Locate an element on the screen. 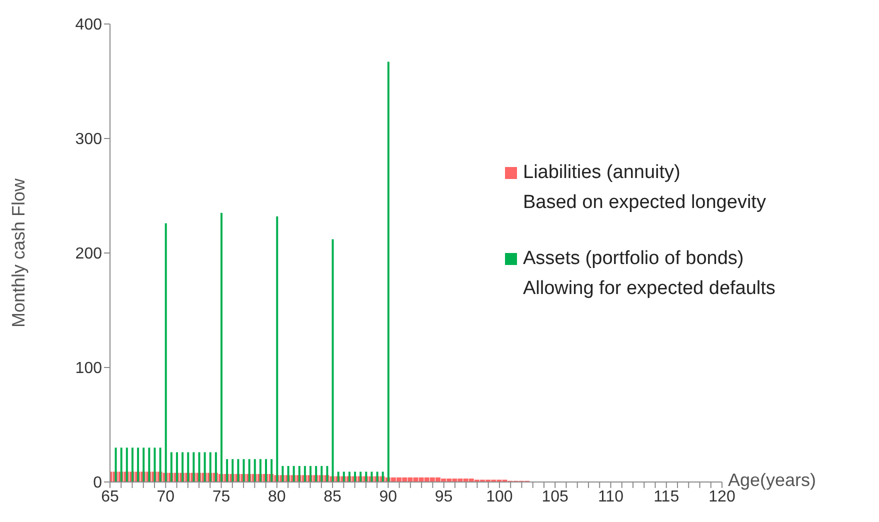 This screenshot has width=879, height=522. x-tick-label: 110 is located at coordinates (611, 497).